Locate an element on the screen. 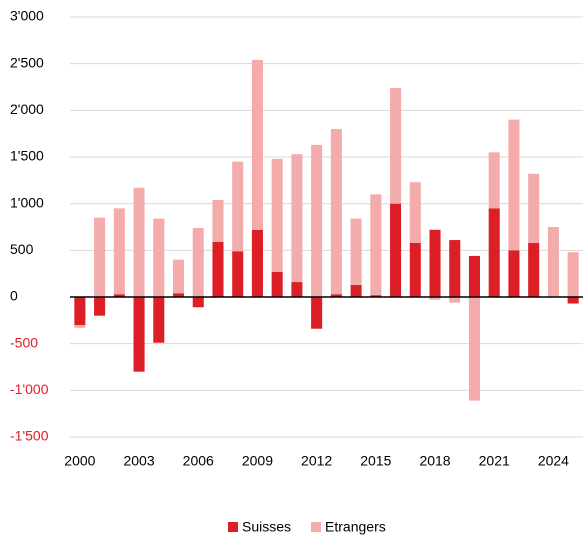 The height and width of the screenshot is (545, 583). y-tick-label: 0 is located at coordinates (14, 296).